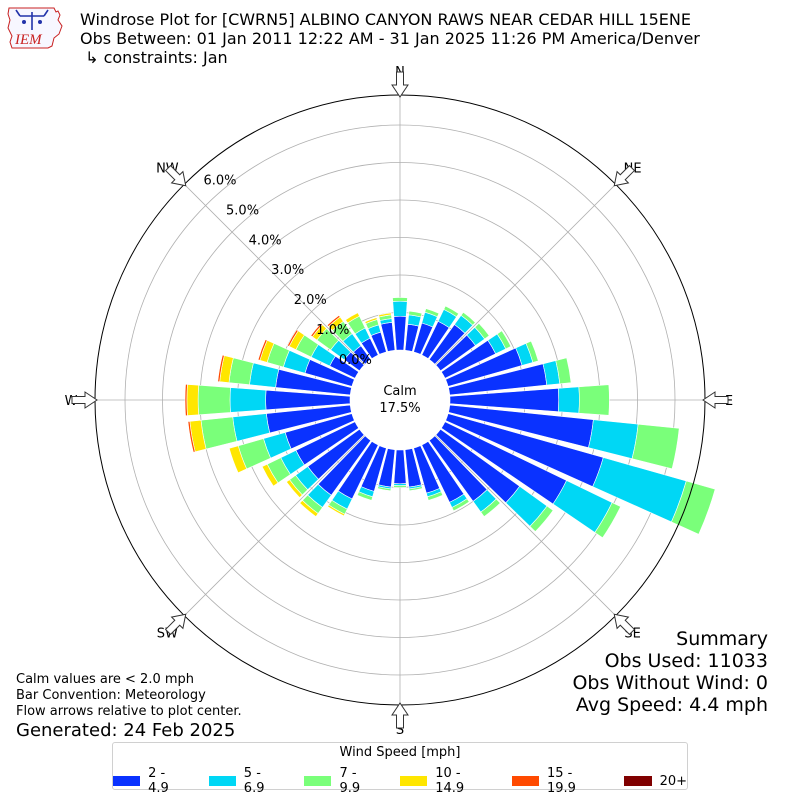 This screenshot has width=800, height=800. Describe the element at coordinates (399, 391) in the screenshot. I see `calm-label: Calm` at that location.